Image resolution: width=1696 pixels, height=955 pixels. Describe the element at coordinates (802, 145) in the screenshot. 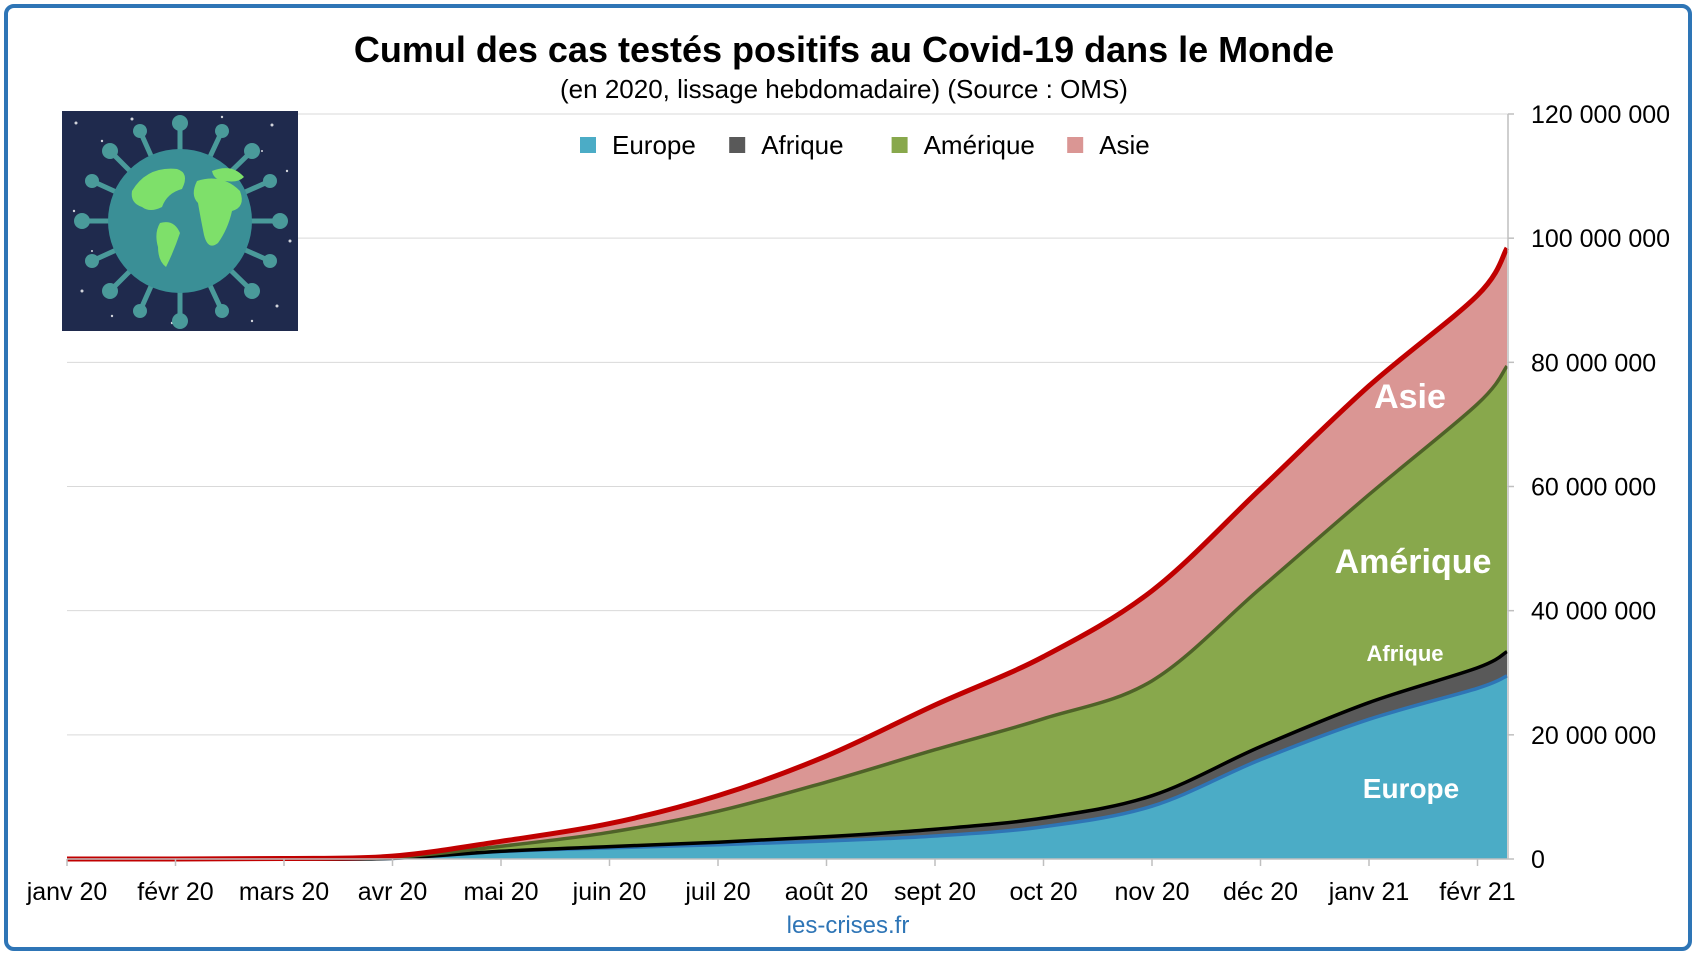

I see `legend-label-afrique: Afrique` at that location.